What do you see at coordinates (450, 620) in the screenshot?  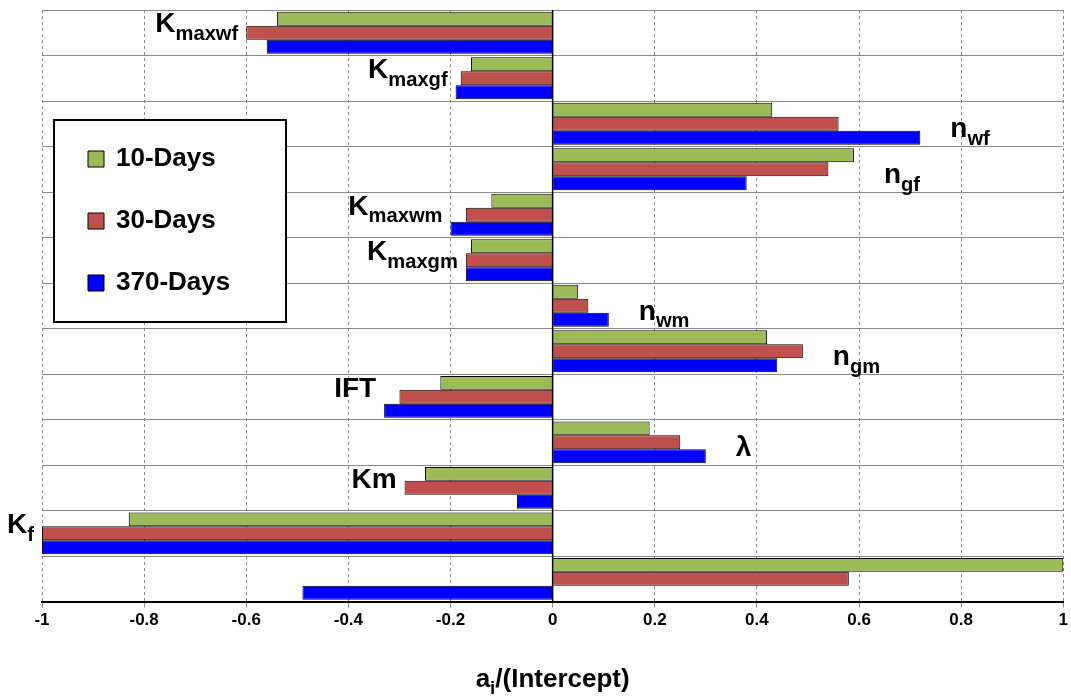 I see `x-tick-label: -0.2` at bounding box center [450, 620].